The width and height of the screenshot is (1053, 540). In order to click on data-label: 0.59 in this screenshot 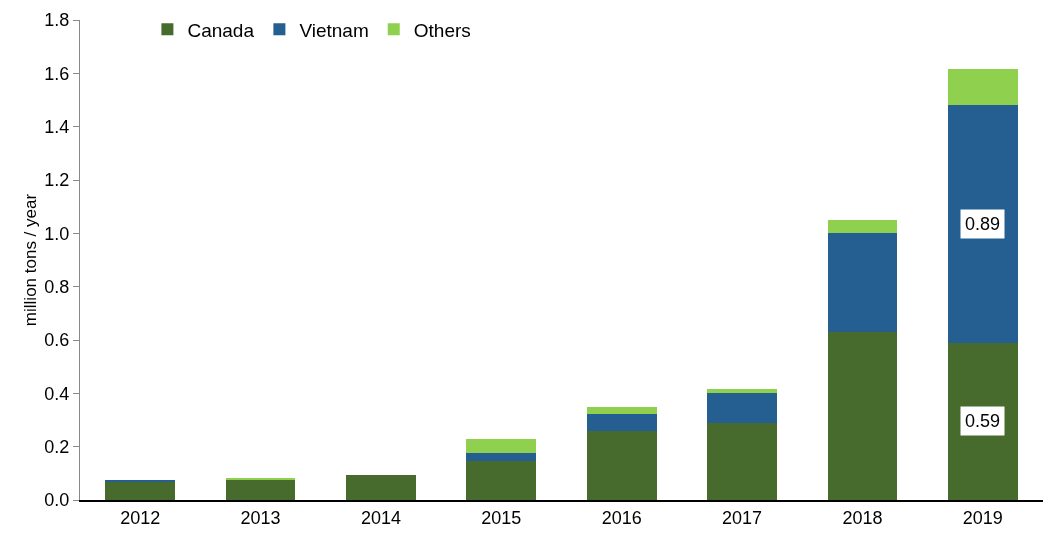, I will do `click(983, 421)`.